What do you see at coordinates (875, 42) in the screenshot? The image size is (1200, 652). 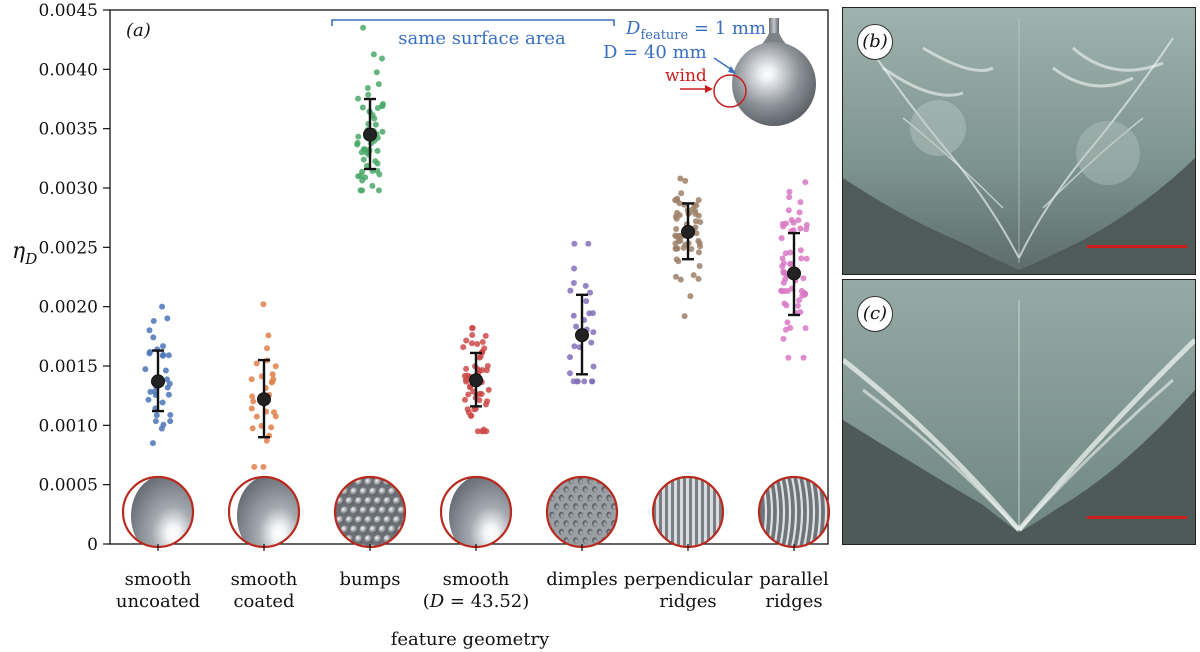 I see `panel-label-b: (b)` at bounding box center [875, 42].